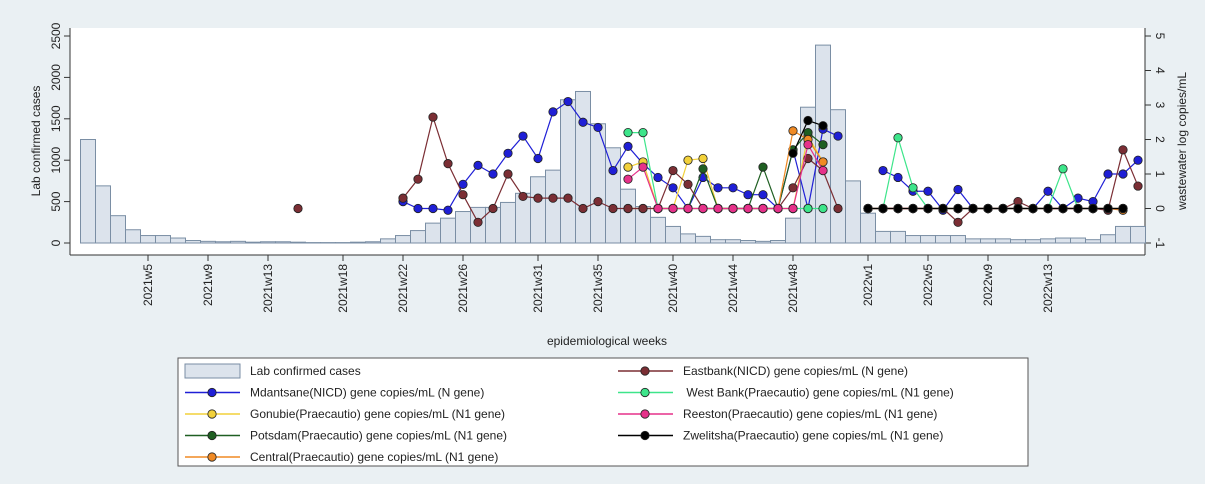 The image size is (1205, 489). Describe the element at coordinates (868, 285) in the screenshot. I see `x-tick-label: 2022w1` at that location.